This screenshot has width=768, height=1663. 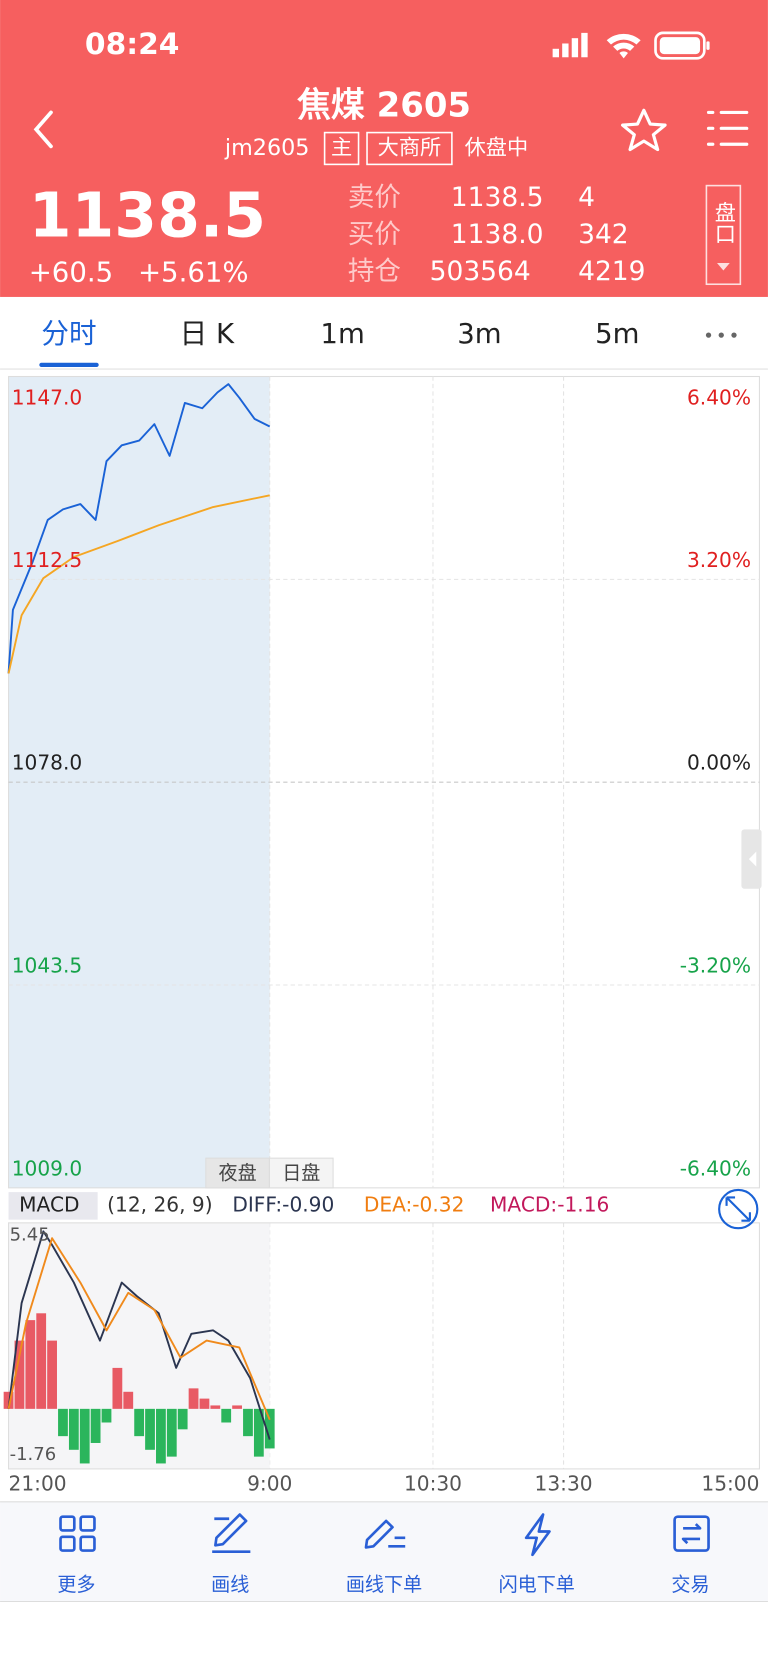 I want to click on orderbook-label: 盘口, so click(x=723, y=222).